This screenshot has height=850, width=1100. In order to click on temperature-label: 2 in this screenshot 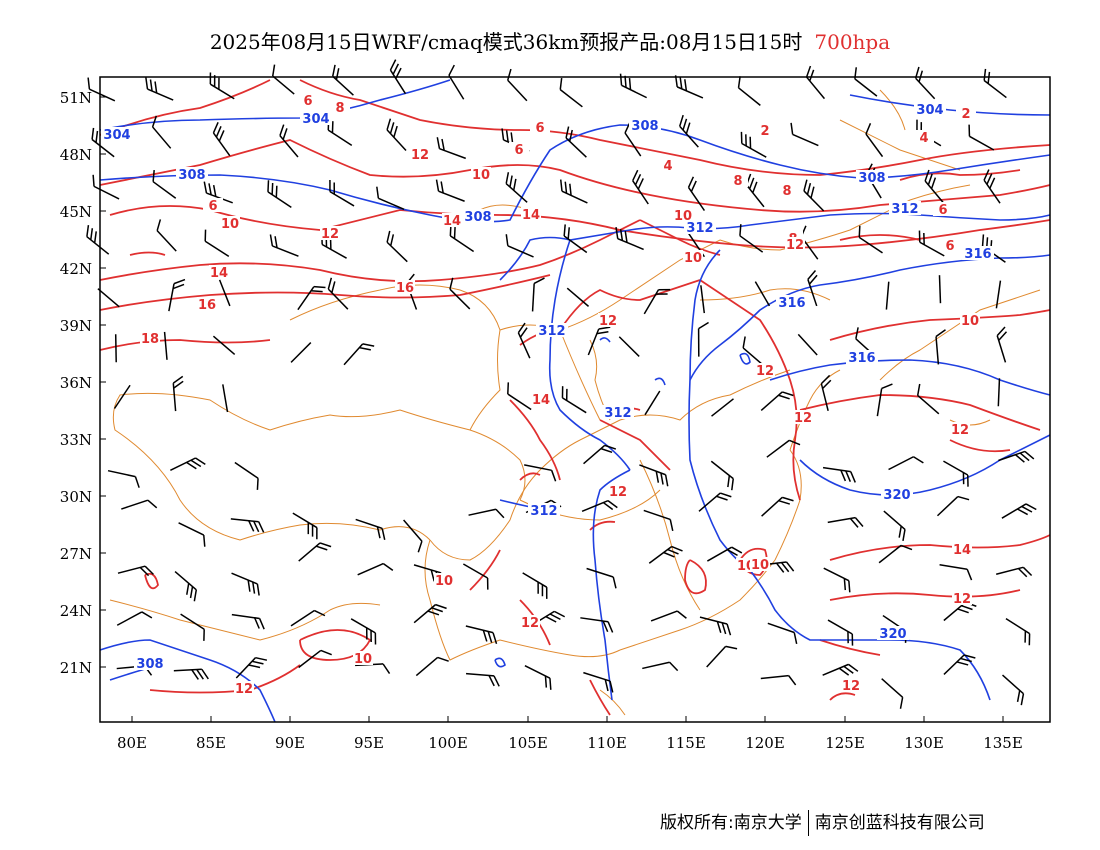, I will do `click(965, 114)`.